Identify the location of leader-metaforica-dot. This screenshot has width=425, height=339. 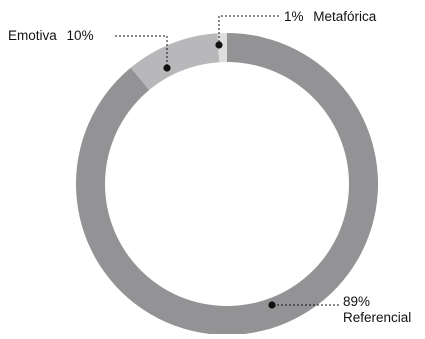
(219, 45).